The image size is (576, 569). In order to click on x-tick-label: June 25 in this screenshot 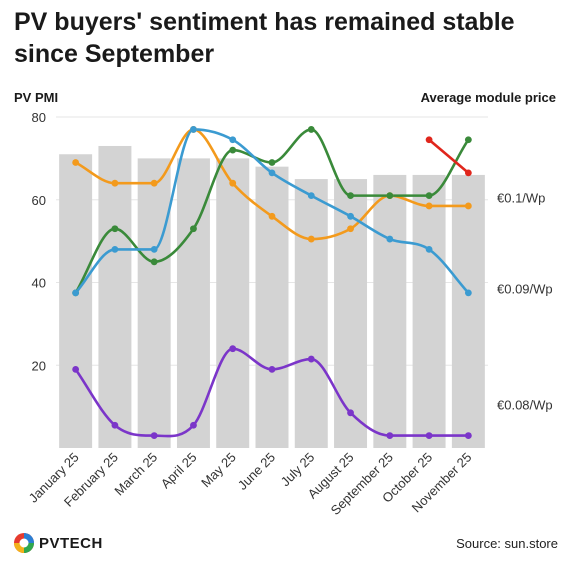, I will do `click(256, 471)`.